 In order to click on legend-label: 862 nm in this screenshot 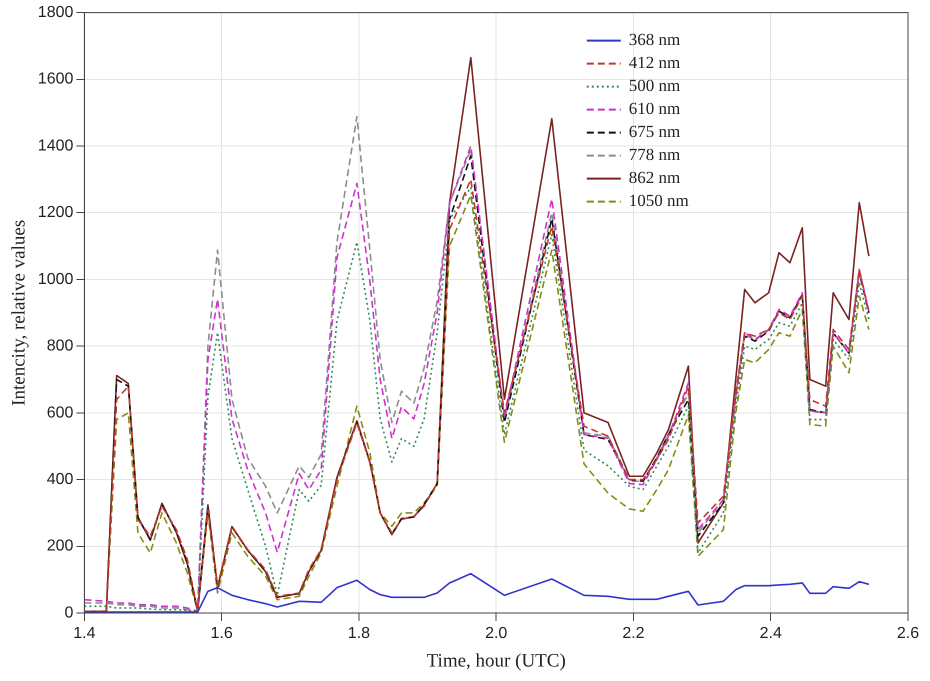, I will do `click(654, 178)`.